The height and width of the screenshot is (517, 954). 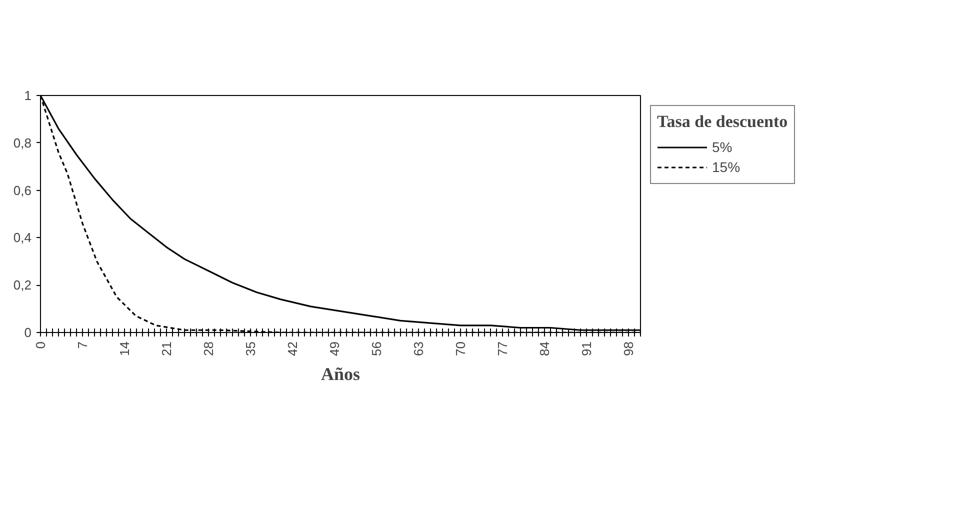 I want to click on x-tick-label: 42, so click(x=292, y=348).